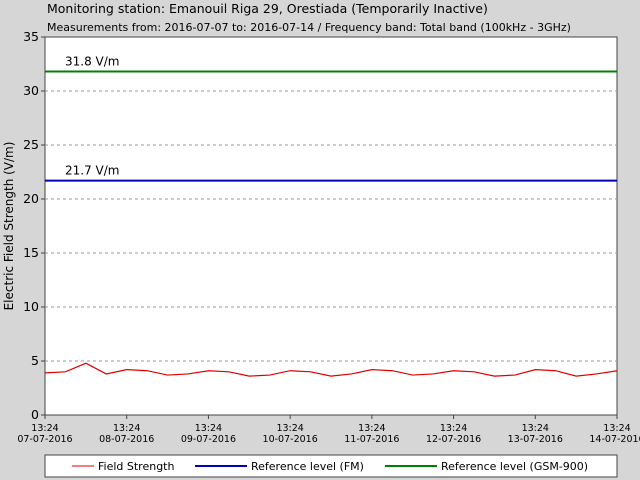  Describe the element at coordinates (92, 62) in the screenshot. I see `reference-label: 31.8 V/m` at that location.